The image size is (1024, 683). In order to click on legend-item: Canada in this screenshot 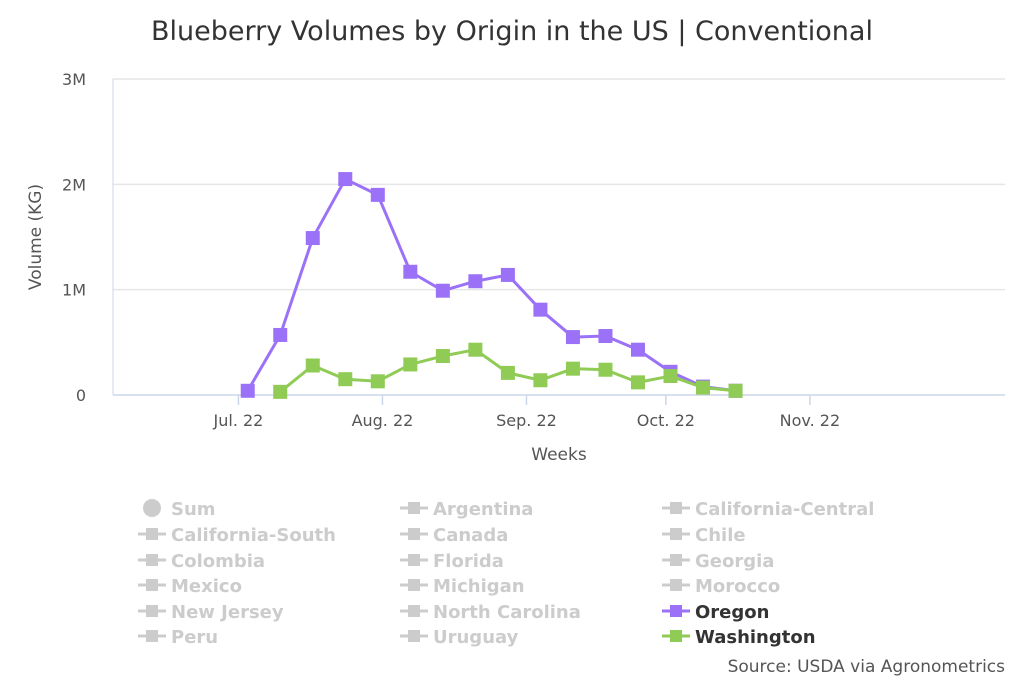, I will do `click(454, 535)`.